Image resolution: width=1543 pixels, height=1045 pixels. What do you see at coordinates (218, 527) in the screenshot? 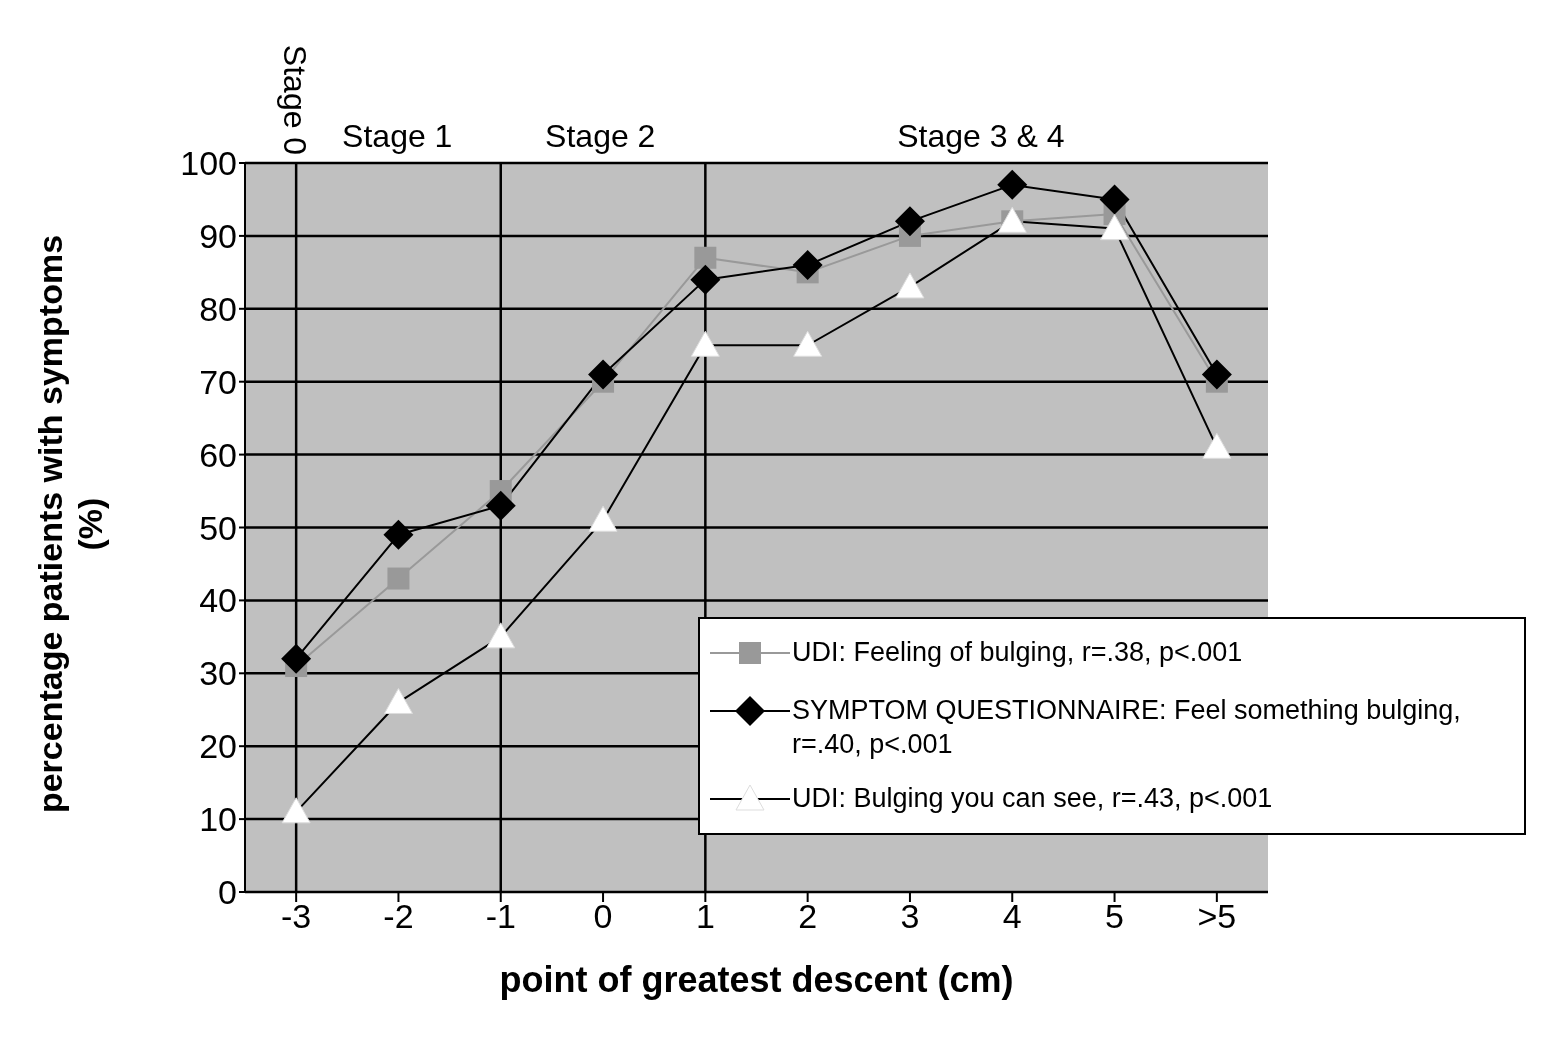
I see `y-tick-label: 50` at bounding box center [218, 527].